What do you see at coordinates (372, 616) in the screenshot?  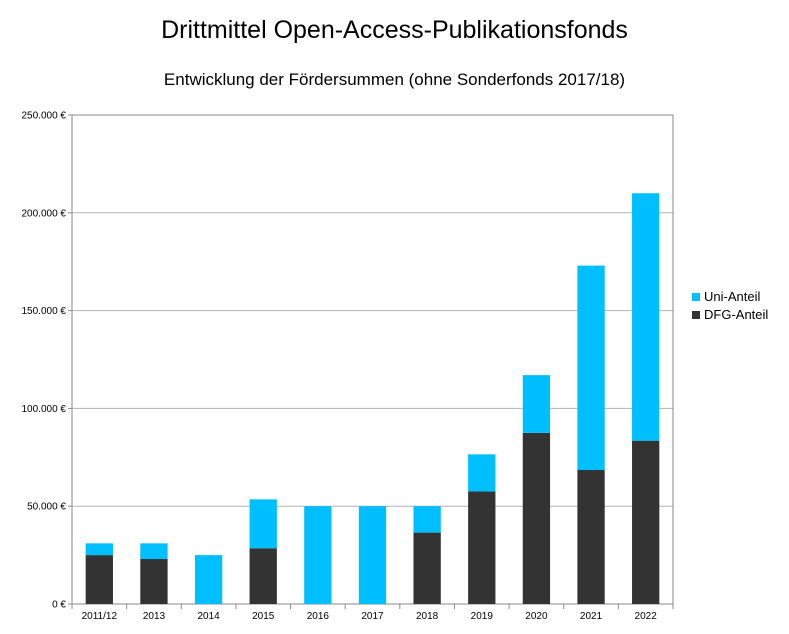 I see `x-tick-label: 2017` at bounding box center [372, 616].